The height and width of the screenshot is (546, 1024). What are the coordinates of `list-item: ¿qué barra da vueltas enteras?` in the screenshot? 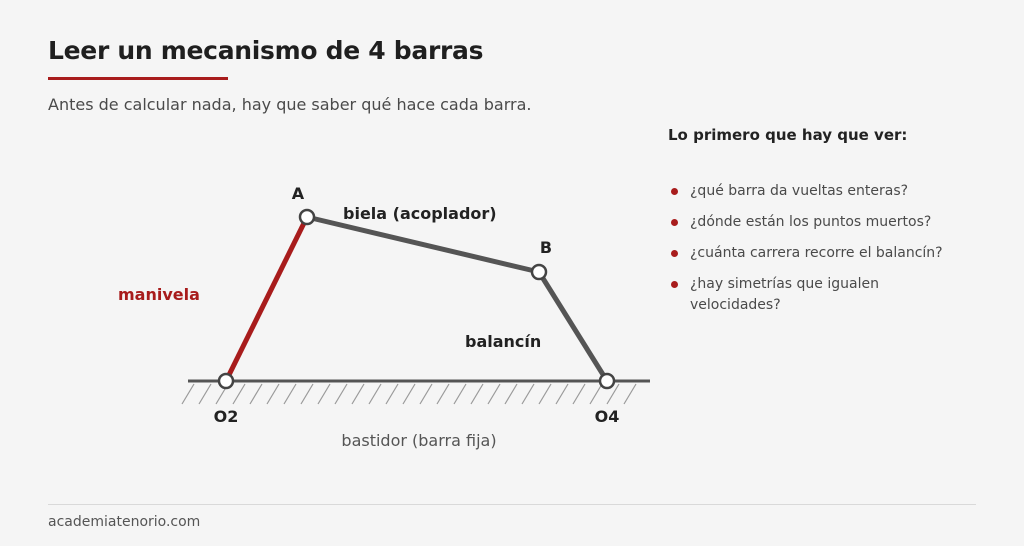 It's located at (818, 191).